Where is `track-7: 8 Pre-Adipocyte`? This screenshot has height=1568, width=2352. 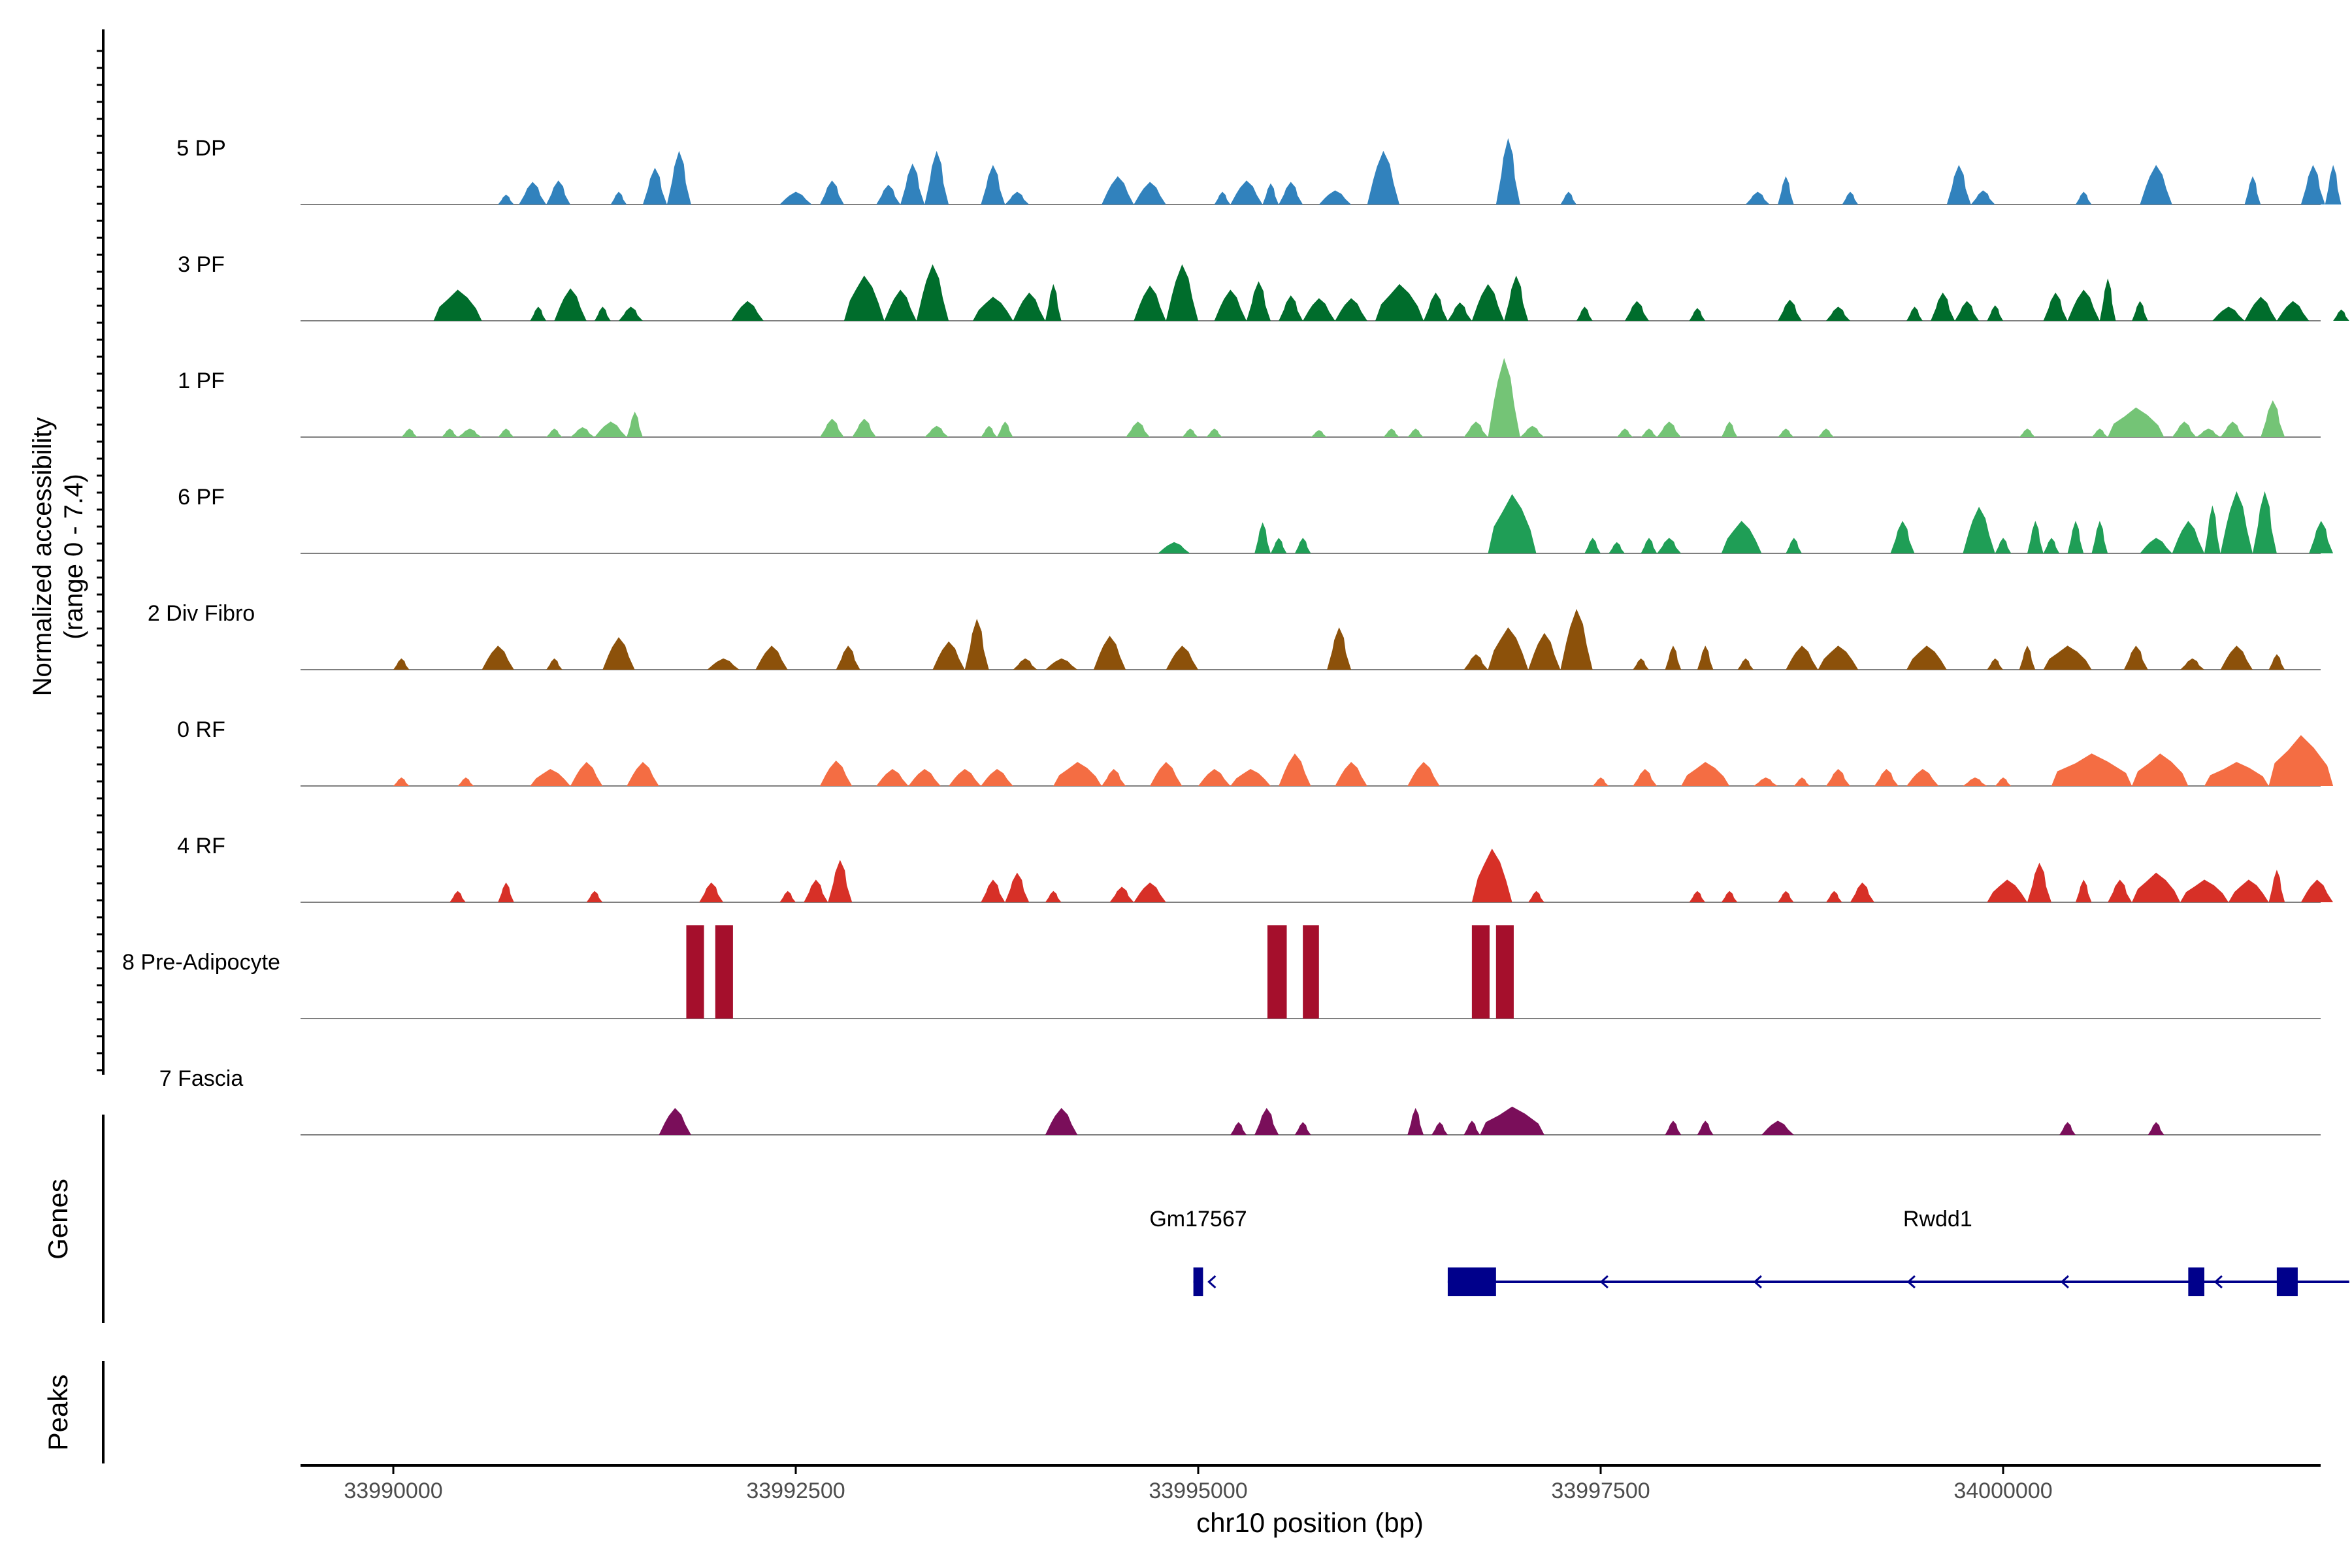 track-7: 8 Pre-Adipocyte is located at coordinates (1221, 972).